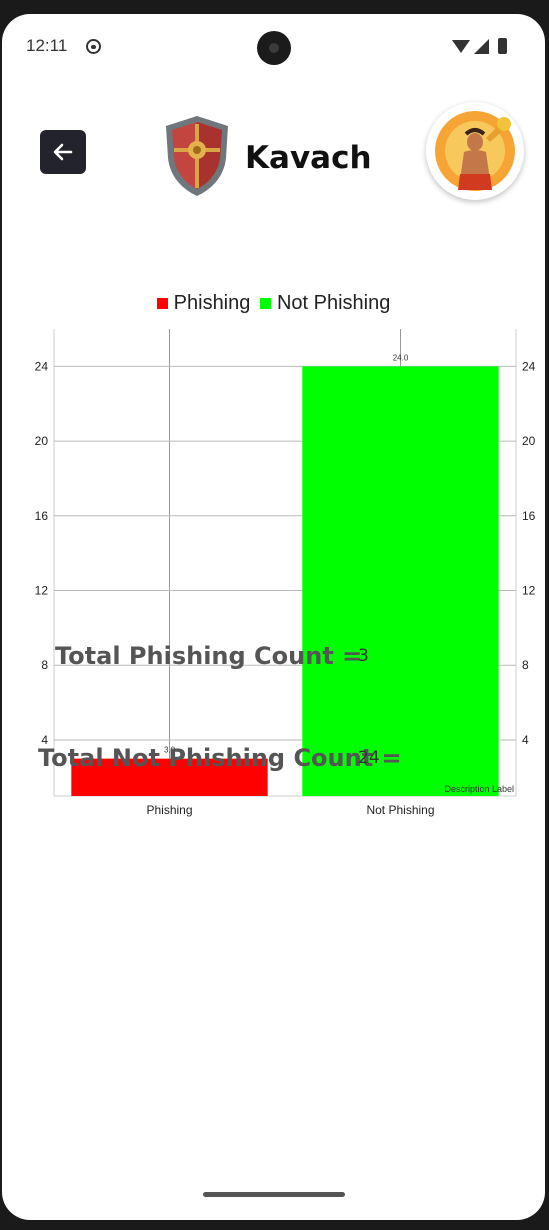 The height and width of the screenshot is (1230, 549). I want to click on phishing-count-label: Total Phishing Count =, so click(209, 656).